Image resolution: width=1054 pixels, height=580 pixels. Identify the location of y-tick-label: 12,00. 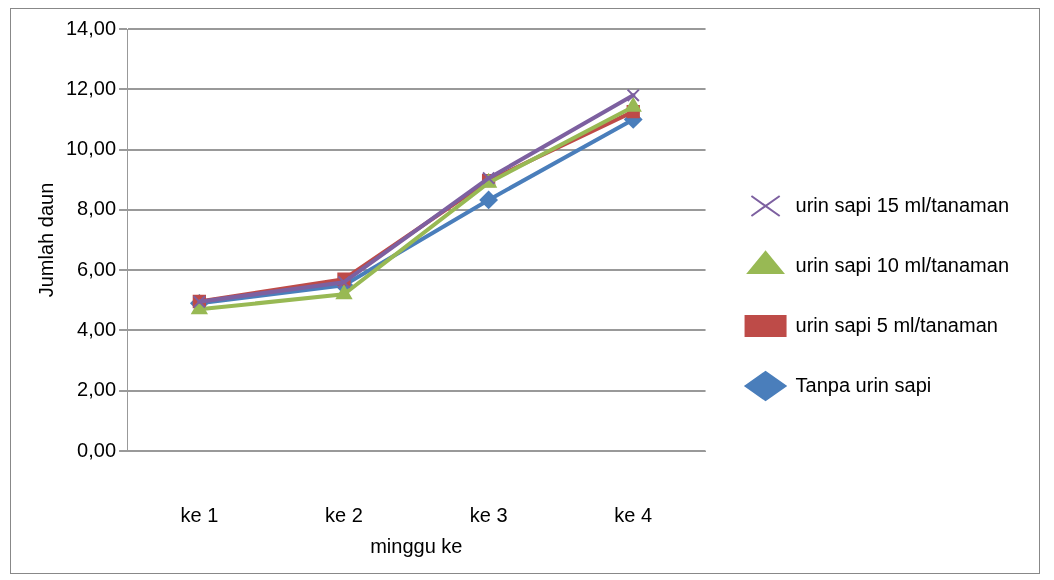
(91, 87).